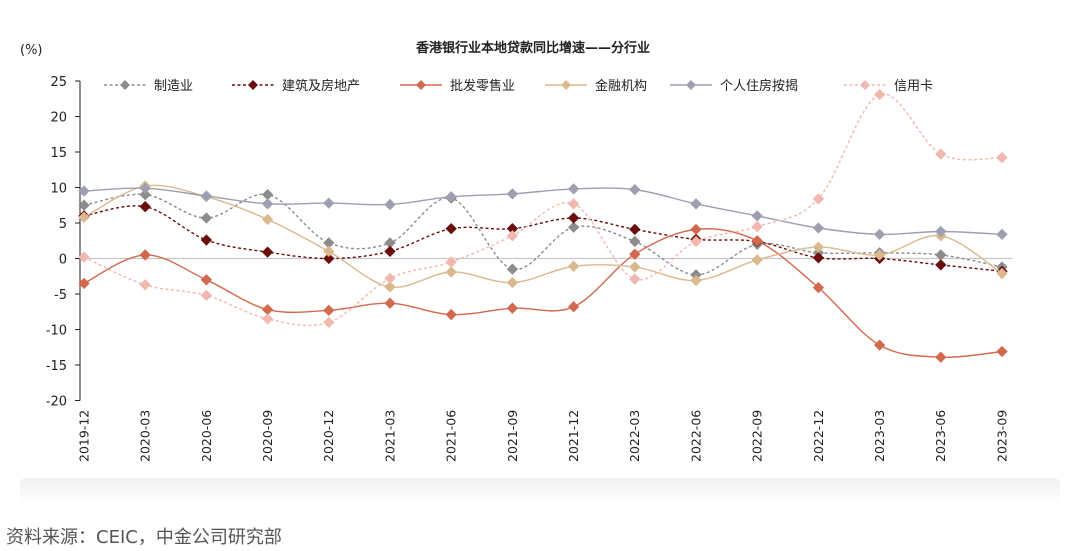 The height and width of the screenshot is (551, 1080). What do you see at coordinates (1001, 436) in the screenshot?
I see `x-tick-label: 2023-09` at bounding box center [1001, 436].